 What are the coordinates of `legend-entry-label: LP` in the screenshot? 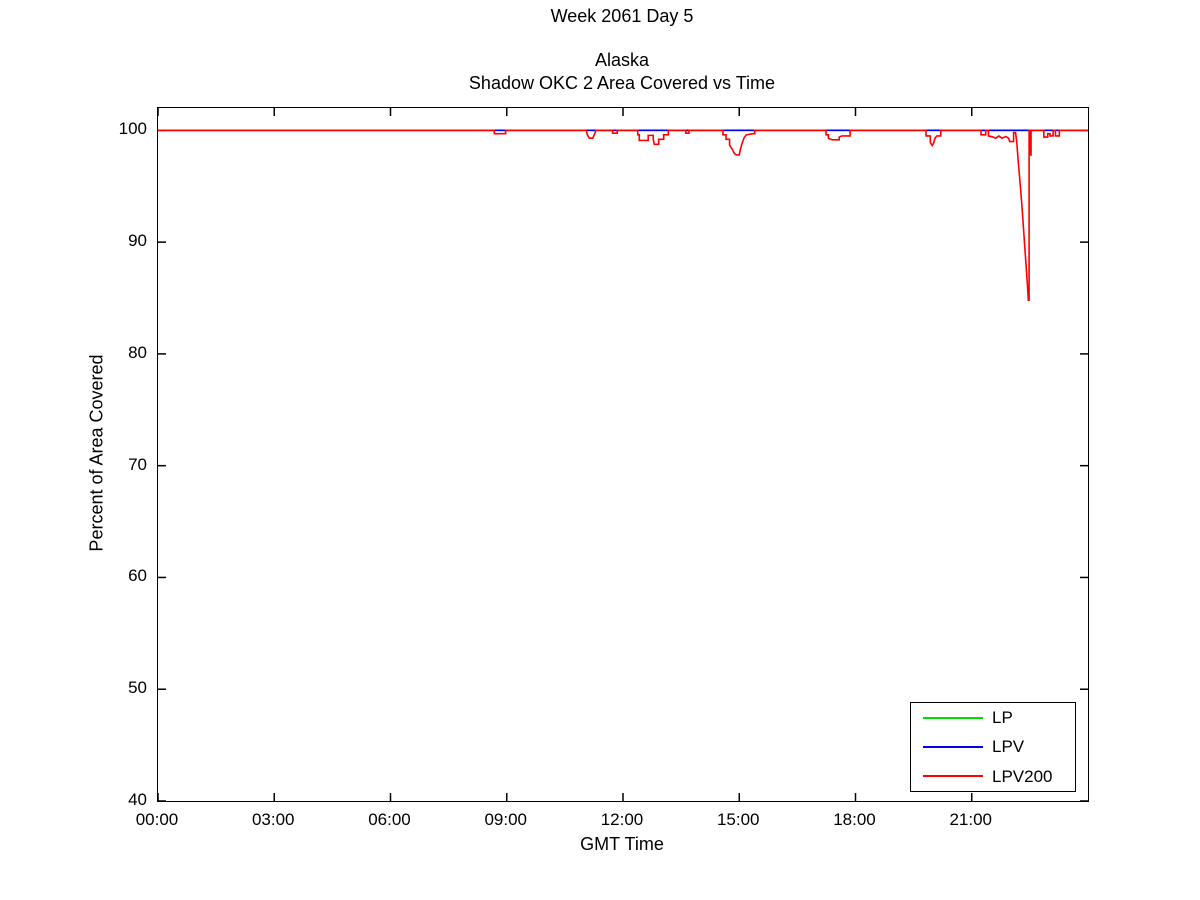 It's located at (1002, 718).